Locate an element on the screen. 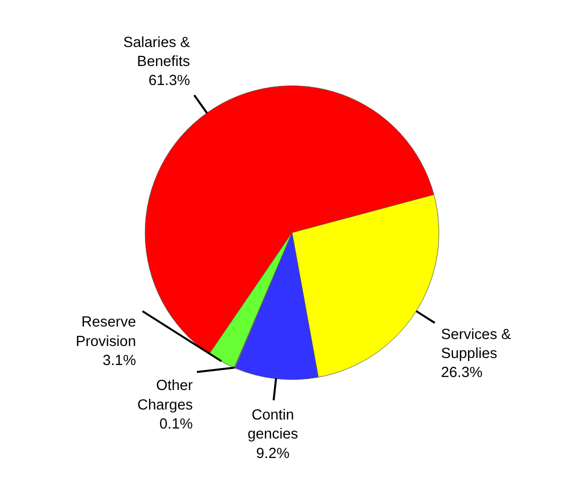  data-label: 26.3% is located at coordinates (461, 373).